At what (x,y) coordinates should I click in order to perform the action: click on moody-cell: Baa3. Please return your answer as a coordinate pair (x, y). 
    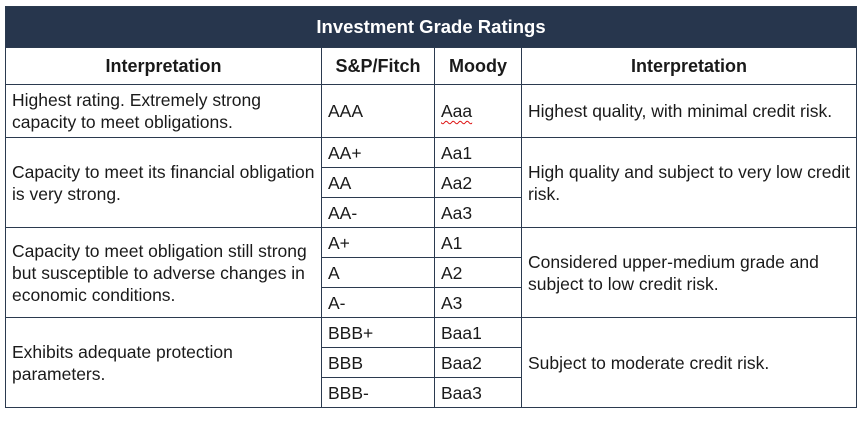
    Looking at the image, I should click on (478, 392).